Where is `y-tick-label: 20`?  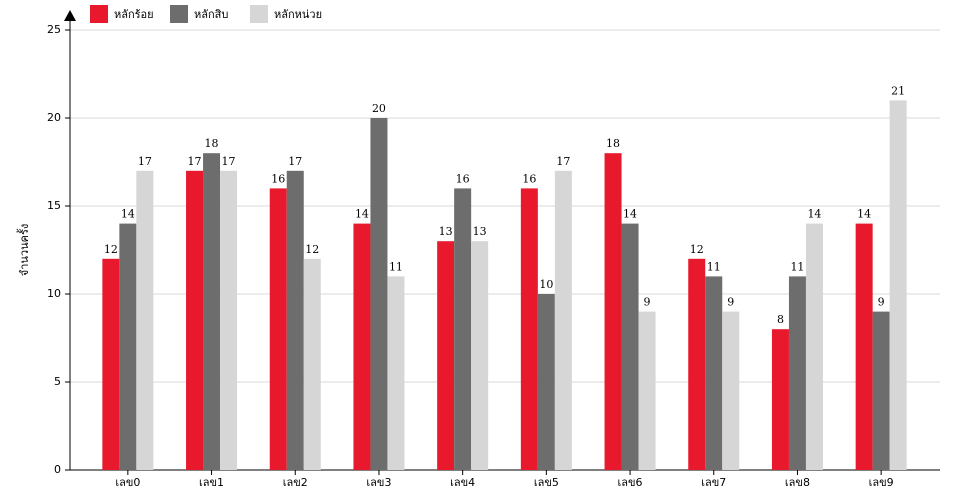 y-tick-label: 20 is located at coordinates (54, 117).